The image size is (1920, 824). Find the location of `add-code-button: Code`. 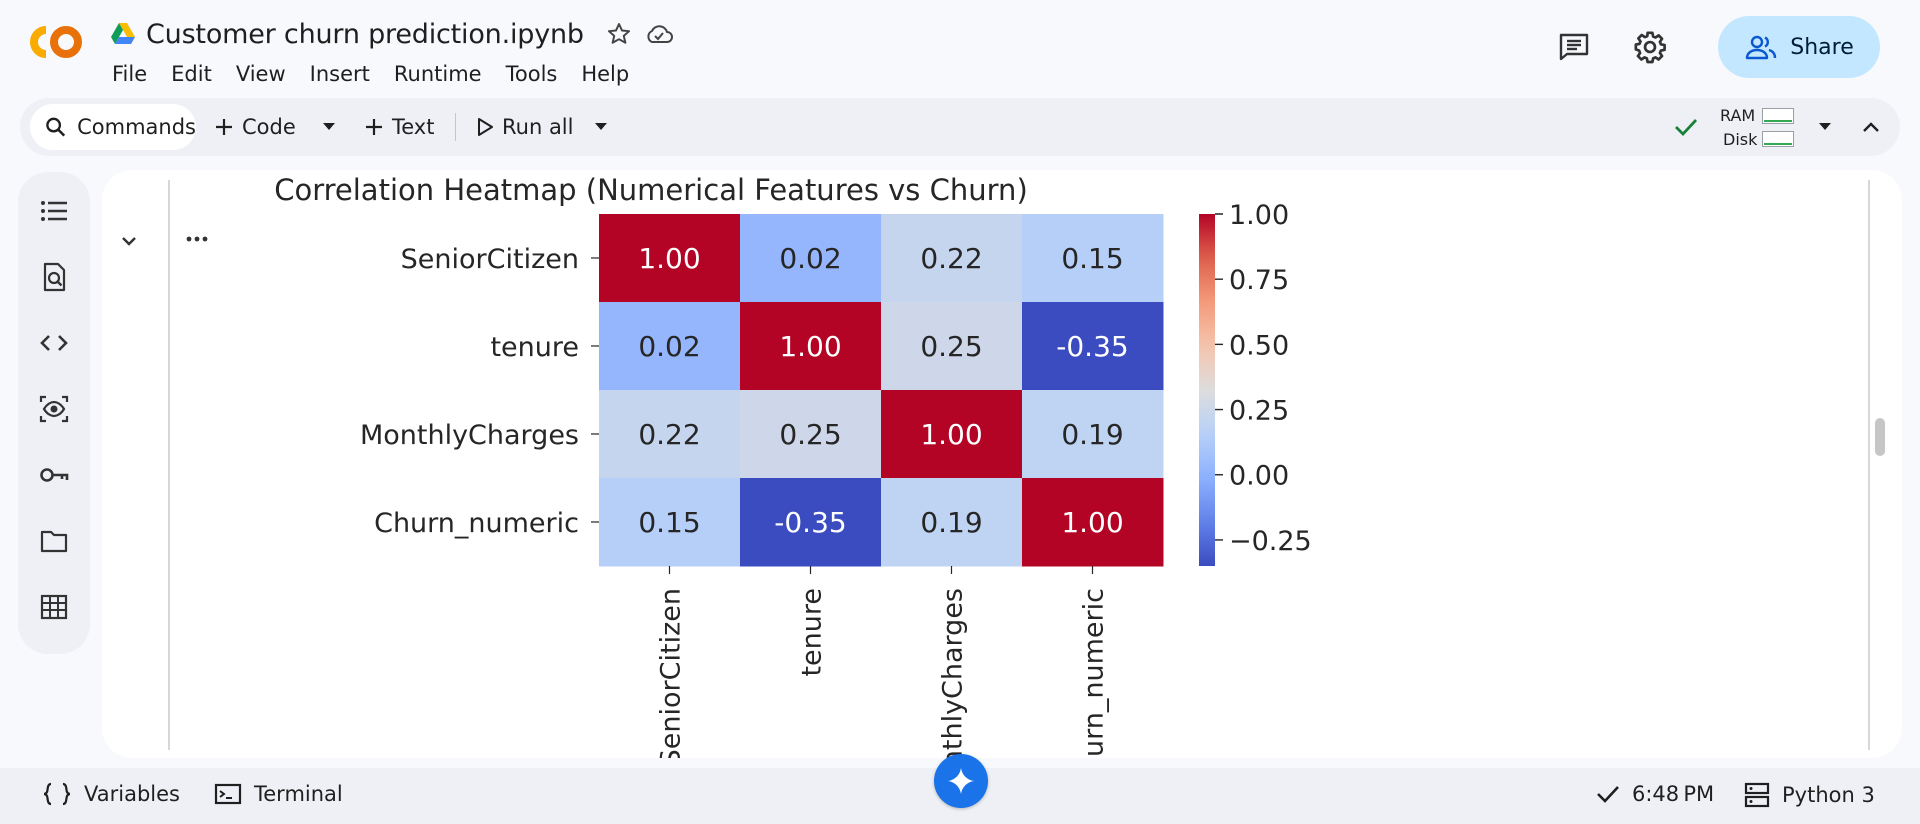

add-code-button: Code is located at coordinates (255, 127).